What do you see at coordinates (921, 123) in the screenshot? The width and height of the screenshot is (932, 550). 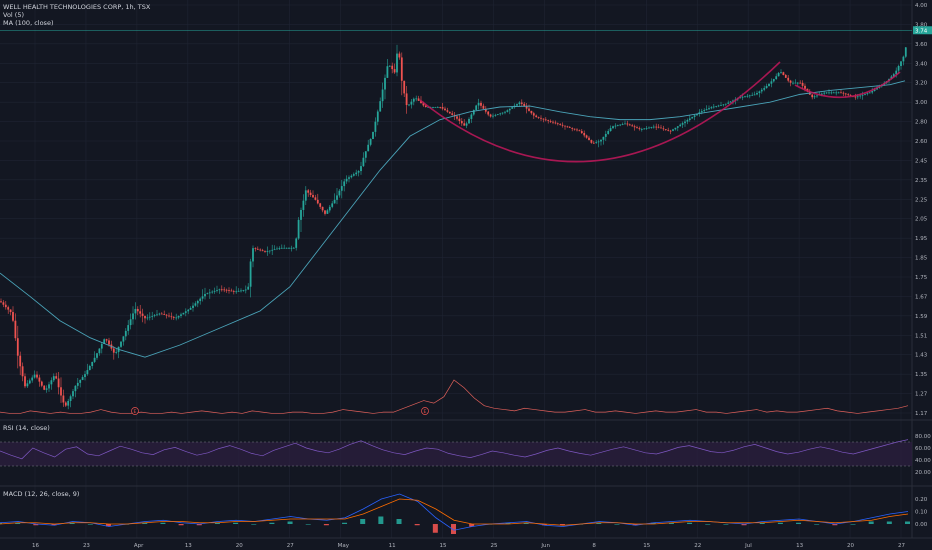 I see `y-tick-label: 2.80` at bounding box center [921, 123].